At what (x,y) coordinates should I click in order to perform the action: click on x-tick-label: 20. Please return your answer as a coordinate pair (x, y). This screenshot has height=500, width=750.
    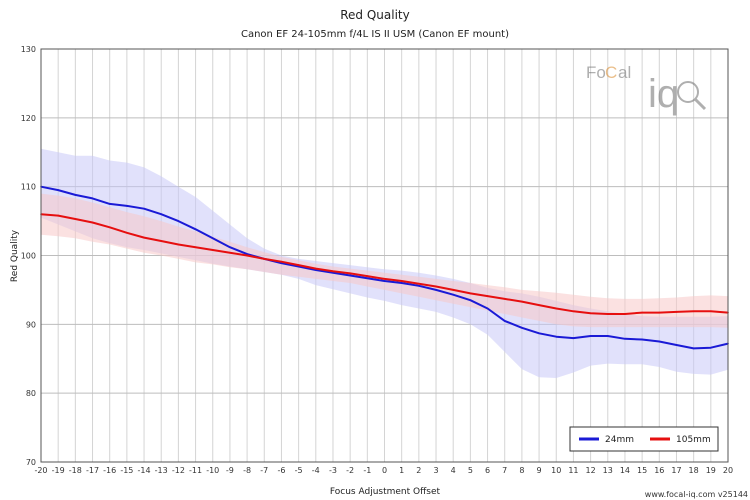
    Looking at the image, I should click on (728, 470).